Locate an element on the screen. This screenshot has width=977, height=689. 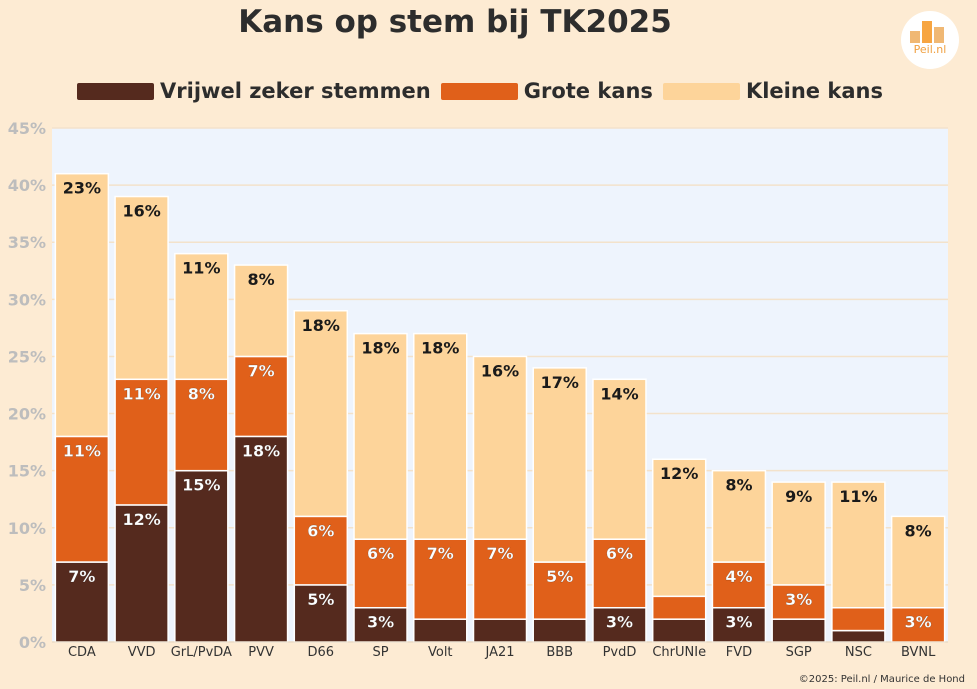
y-tick-label: 20% is located at coordinates (27, 414).